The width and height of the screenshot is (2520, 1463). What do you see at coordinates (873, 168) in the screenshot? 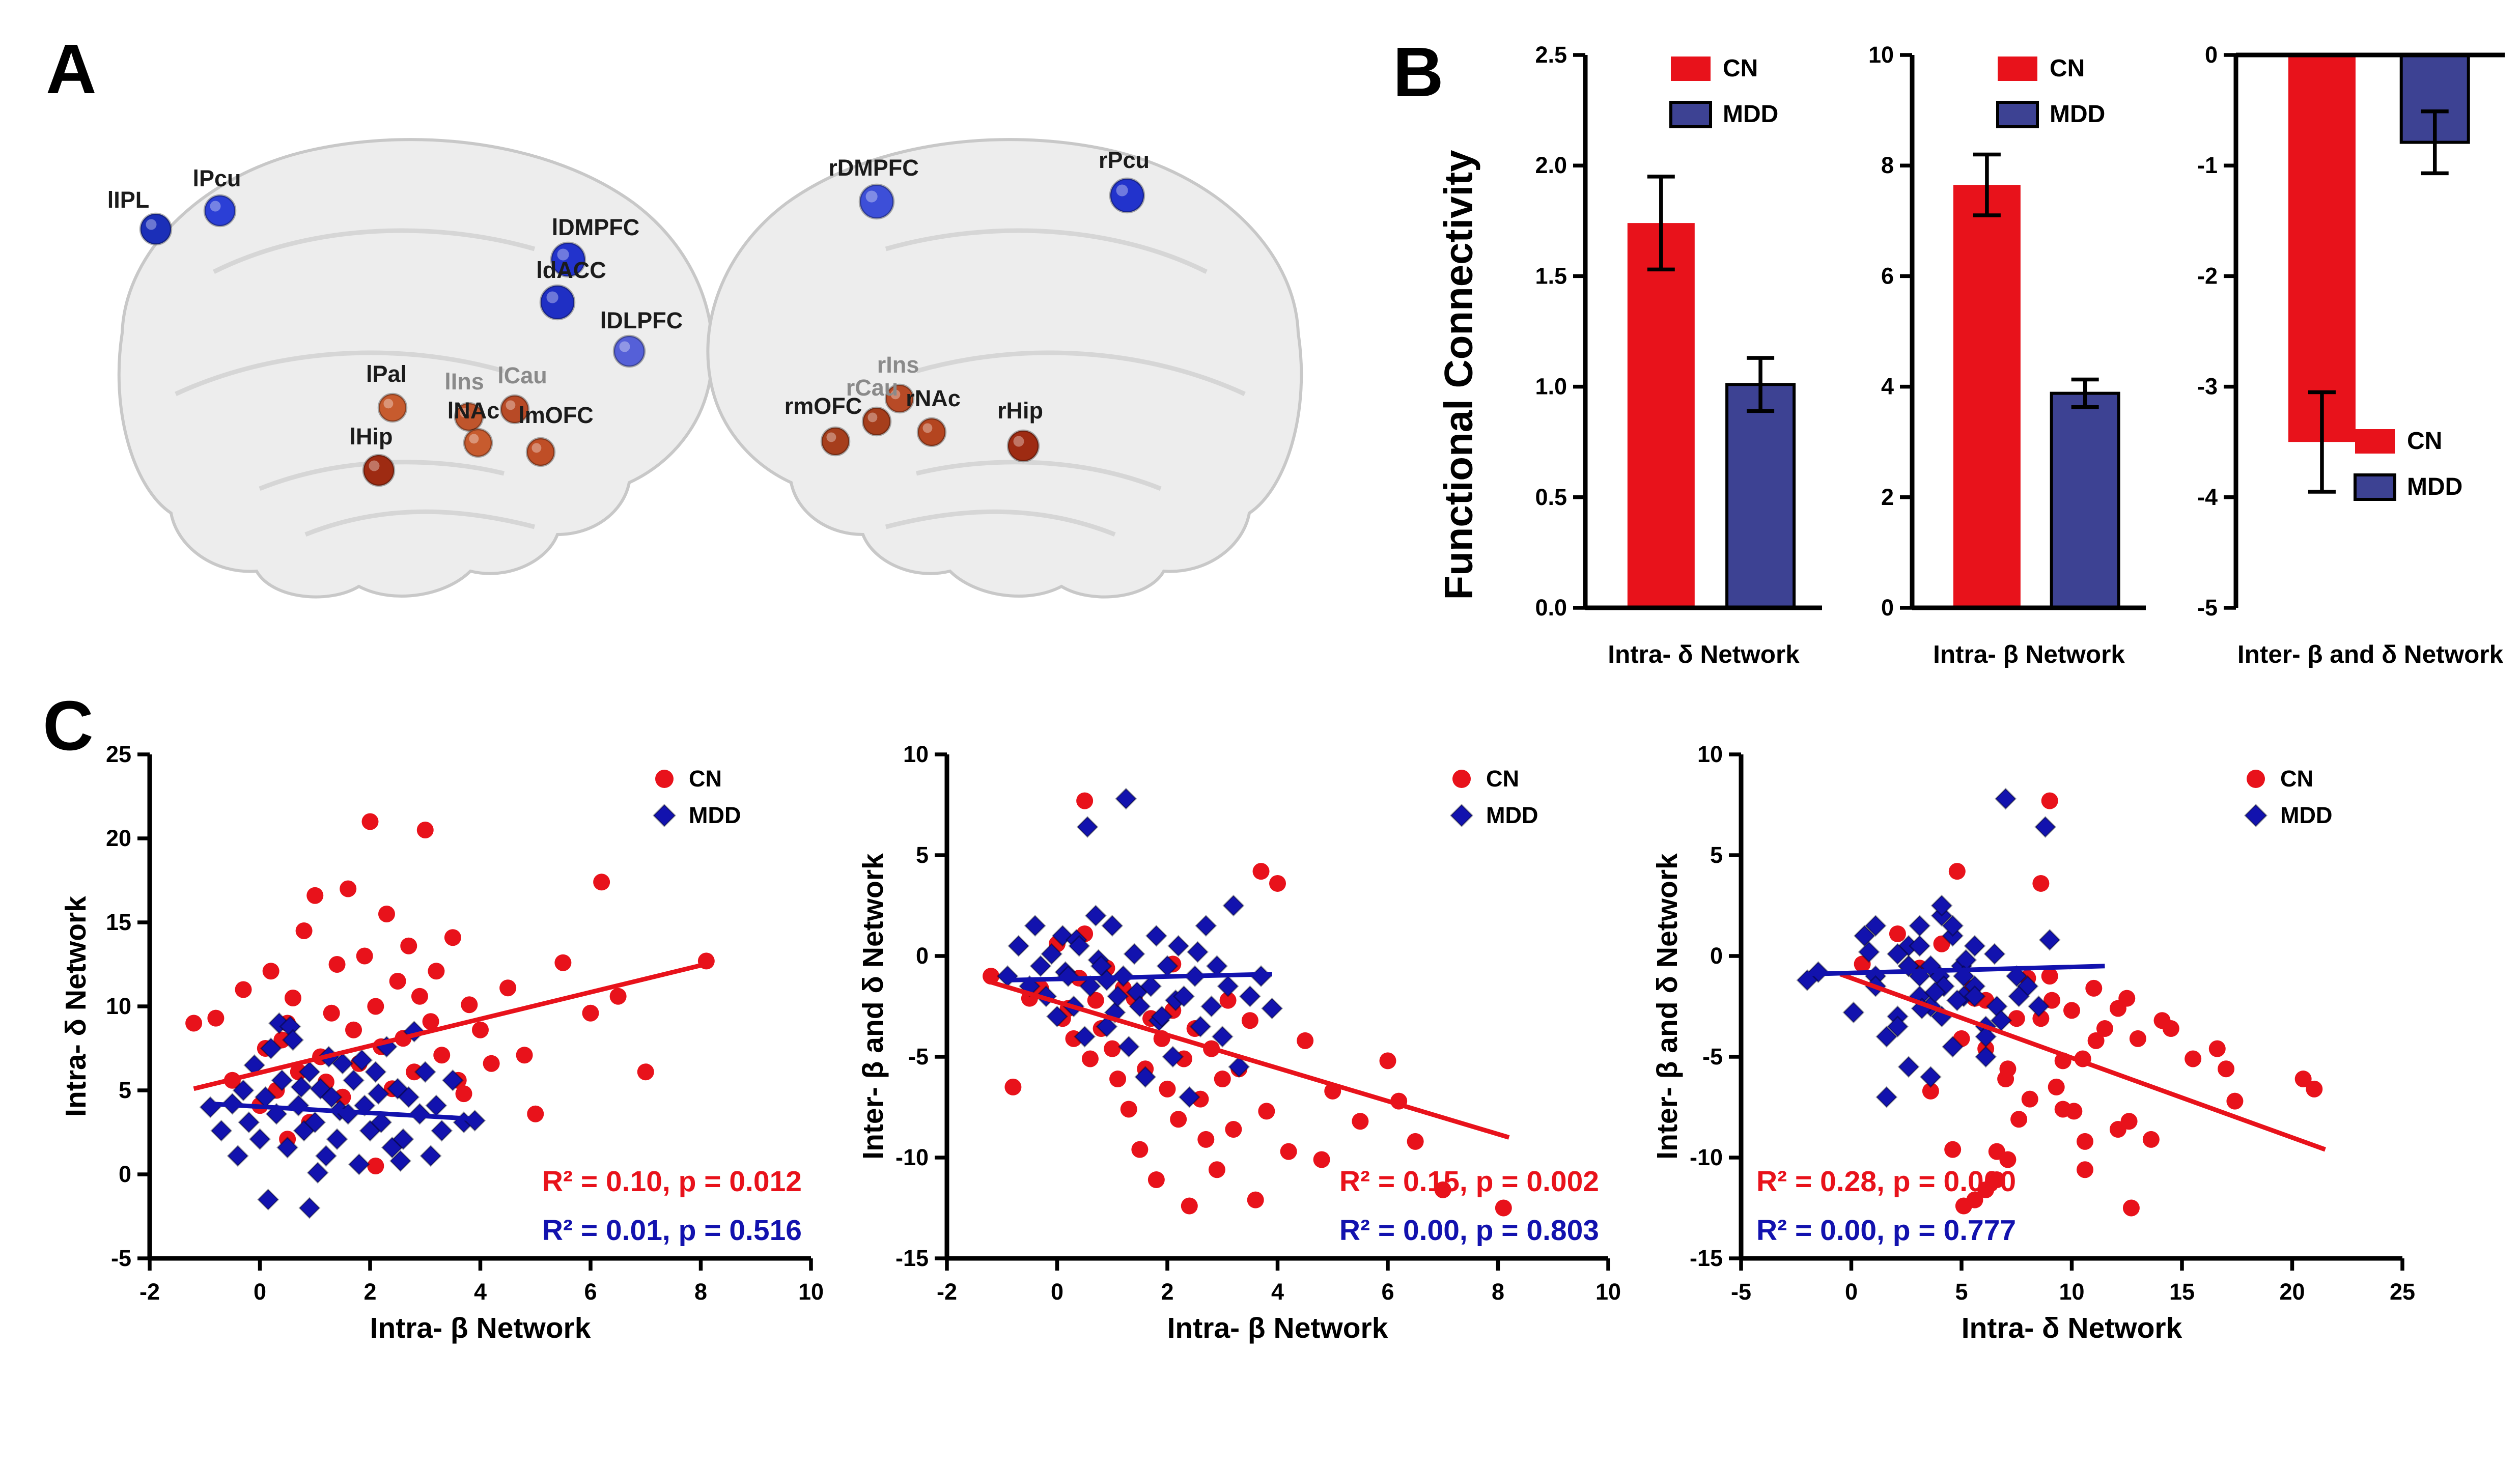
I see `chart-text: rDMPFC` at bounding box center [873, 168].